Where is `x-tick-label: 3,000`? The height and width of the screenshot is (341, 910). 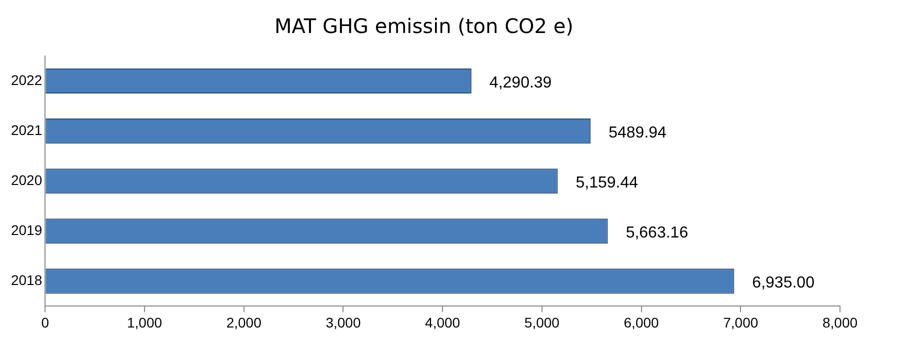
x-tick-label: 3,000 is located at coordinates (343, 322).